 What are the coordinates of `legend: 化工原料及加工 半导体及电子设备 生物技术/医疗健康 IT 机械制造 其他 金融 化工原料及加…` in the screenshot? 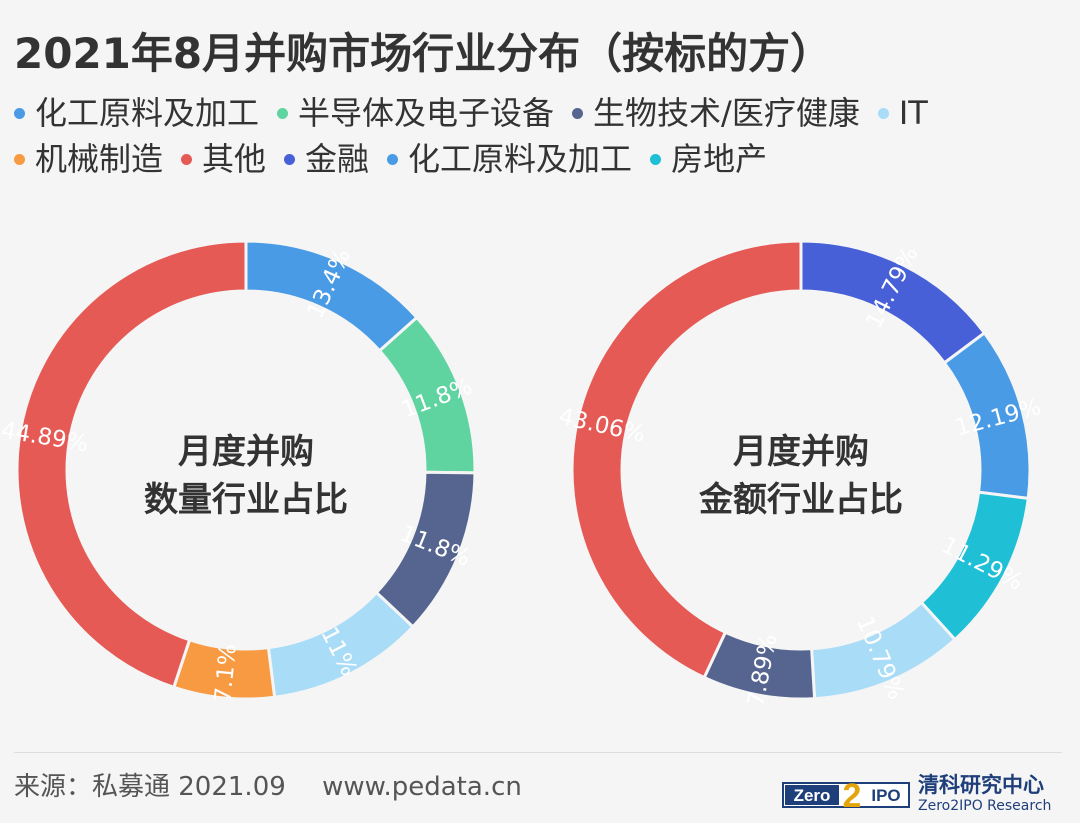 It's located at (534, 136).